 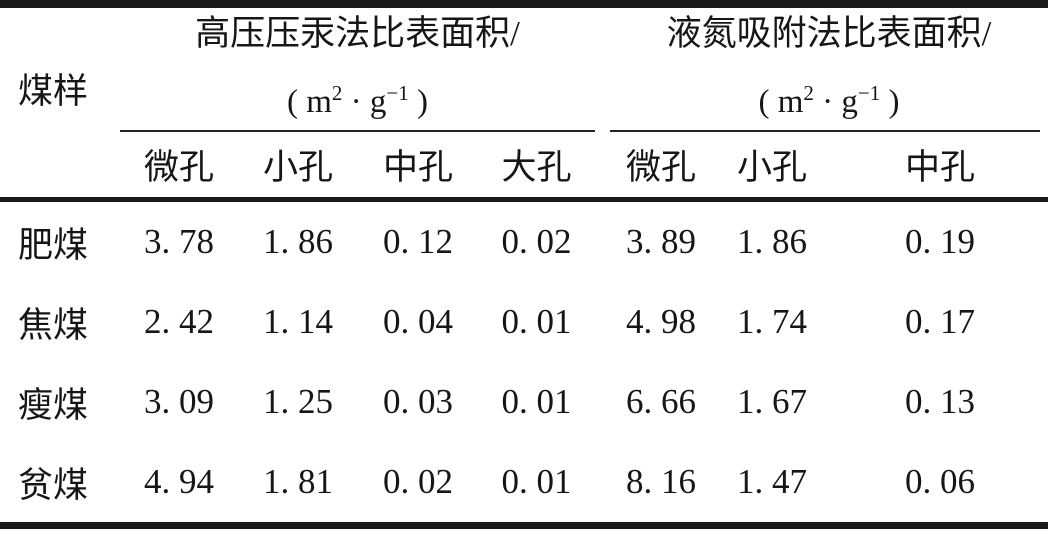 I want to click on cell: 1. 47, so click(x=772, y=481).